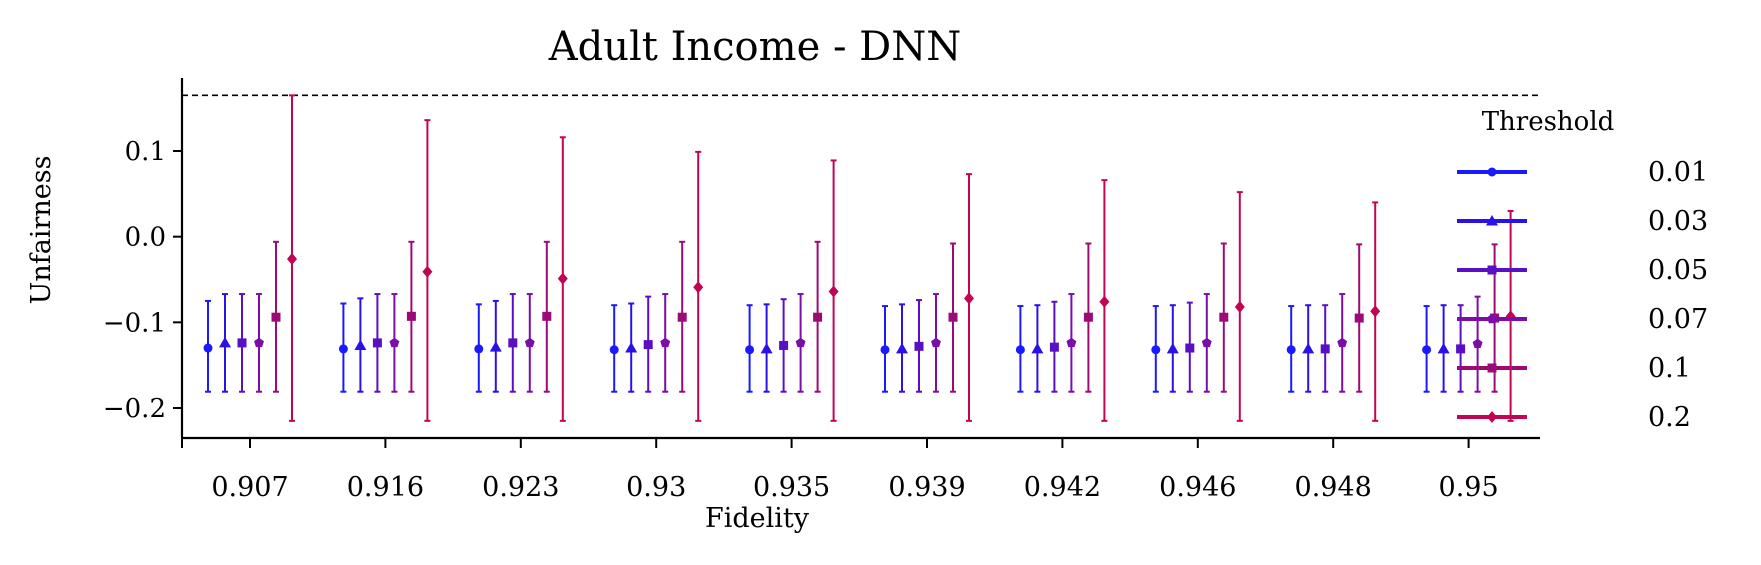 This screenshot has width=1761, height=565. What do you see at coordinates (1678, 172) in the screenshot?
I see `legend-label: 0.01` at bounding box center [1678, 172].